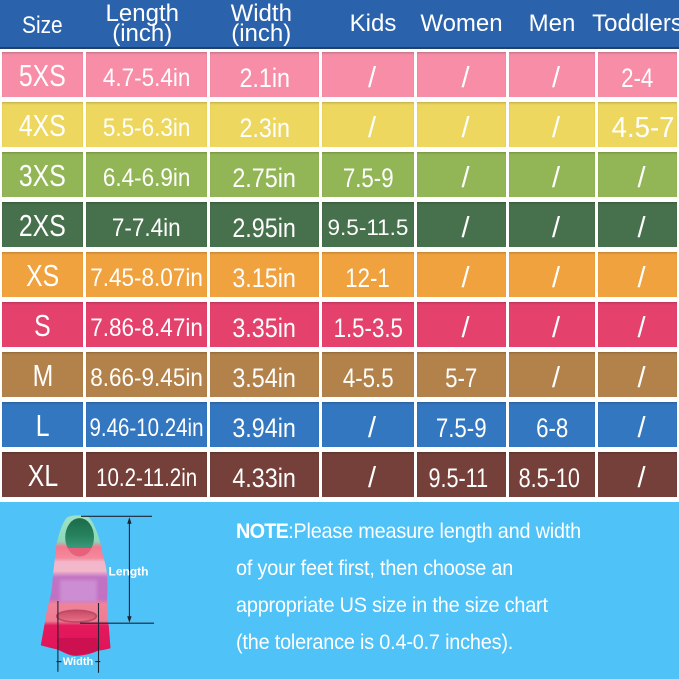 The image size is (679, 679). Describe the element at coordinates (129, 572) in the screenshot. I see `svg-text: Length` at that location.